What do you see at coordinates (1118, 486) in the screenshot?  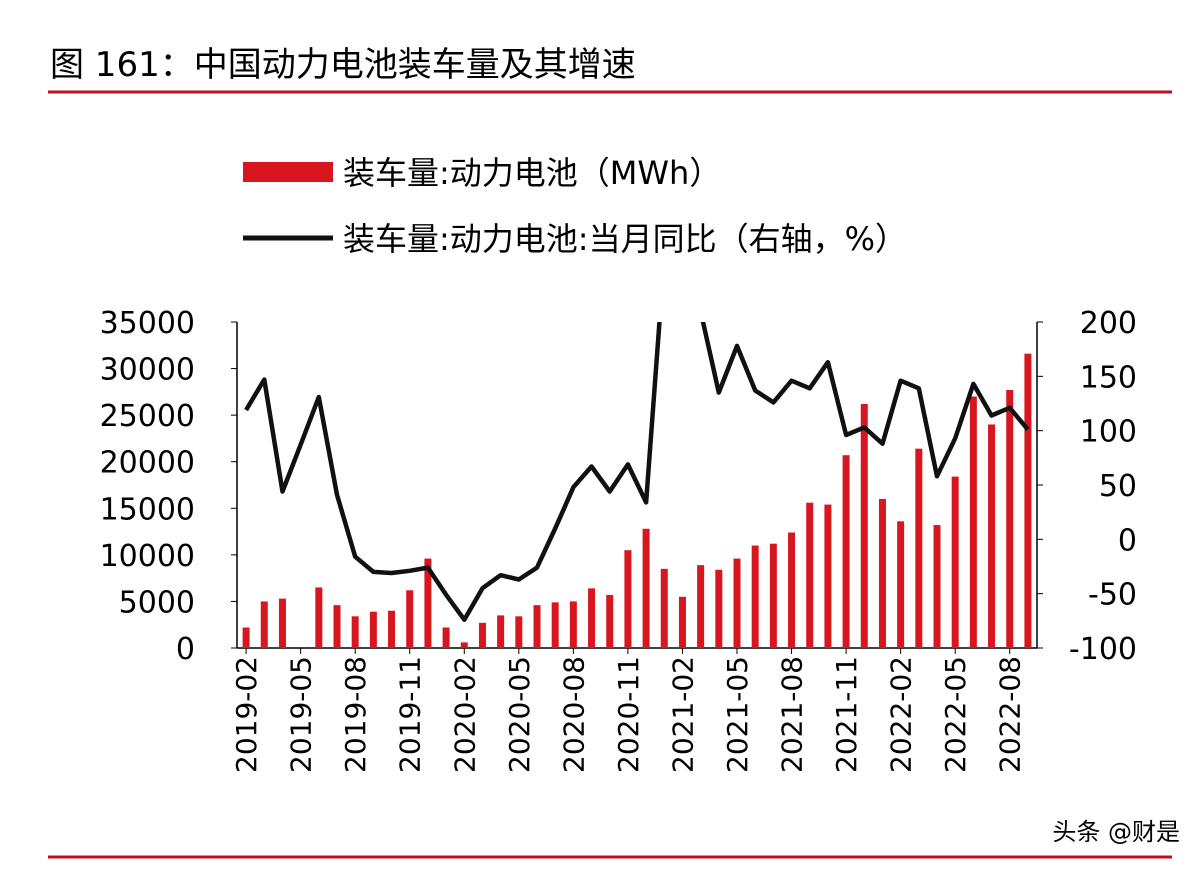 I see `y2-tick-label: 50` at bounding box center [1118, 486].